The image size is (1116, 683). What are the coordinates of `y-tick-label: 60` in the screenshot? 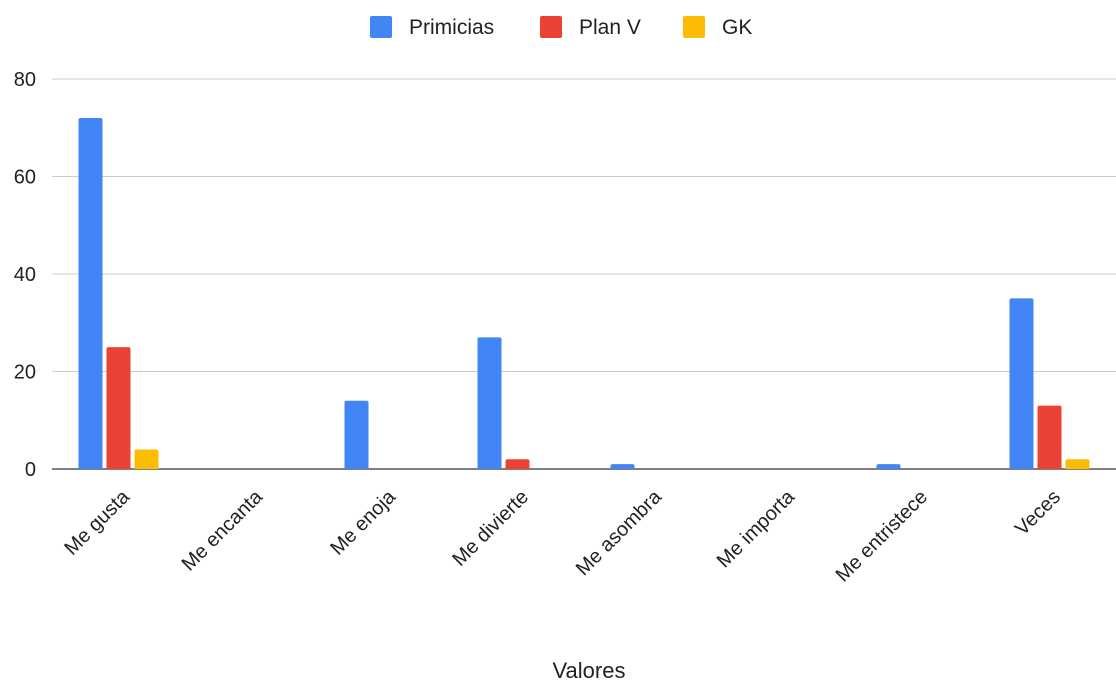 It's located at (25, 178).